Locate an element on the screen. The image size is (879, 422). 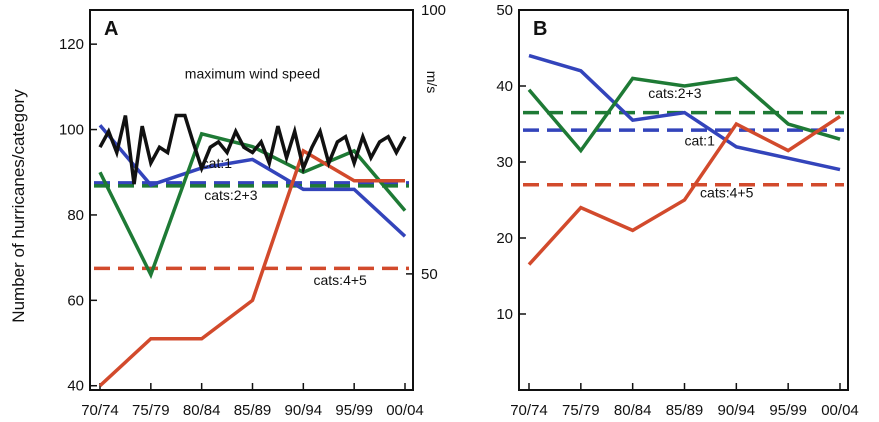
panel-letter: A is located at coordinates (111, 29).